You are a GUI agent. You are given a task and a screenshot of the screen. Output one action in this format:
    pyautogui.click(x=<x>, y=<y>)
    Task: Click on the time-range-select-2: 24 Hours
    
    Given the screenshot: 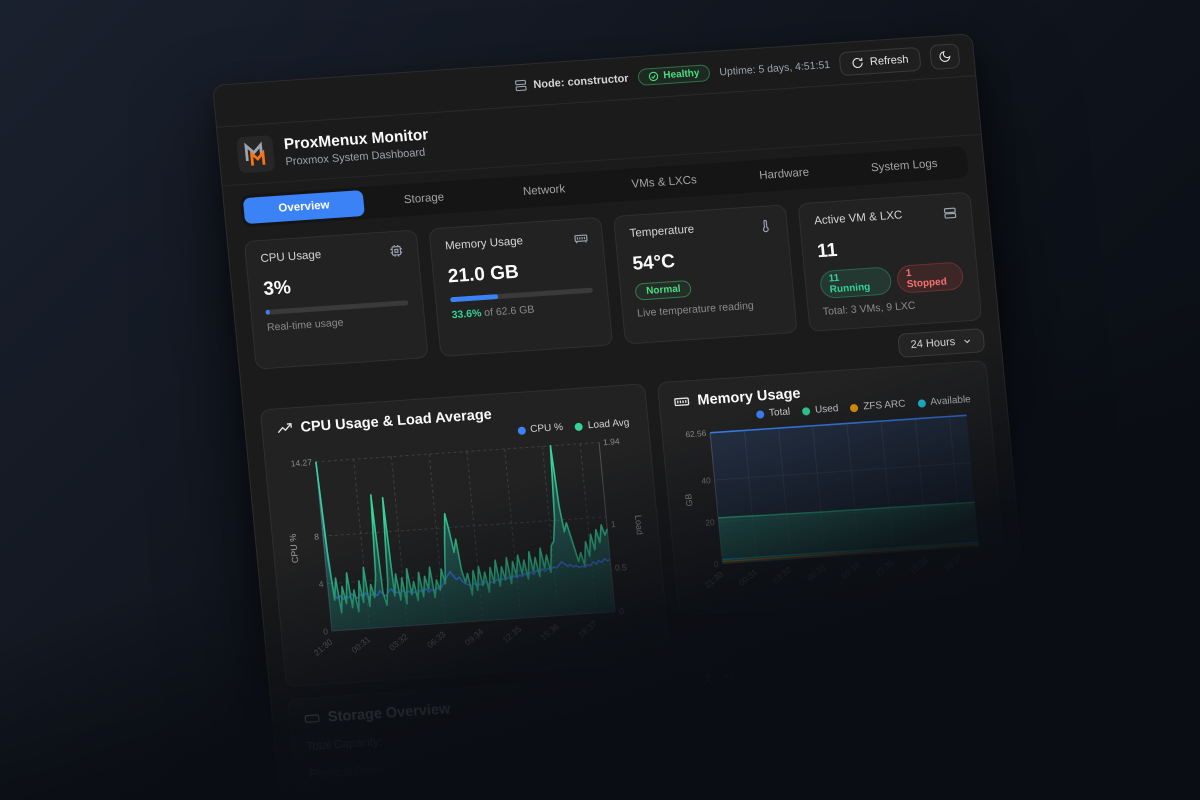 What is the action you would take?
    pyautogui.click(x=965, y=617)
    